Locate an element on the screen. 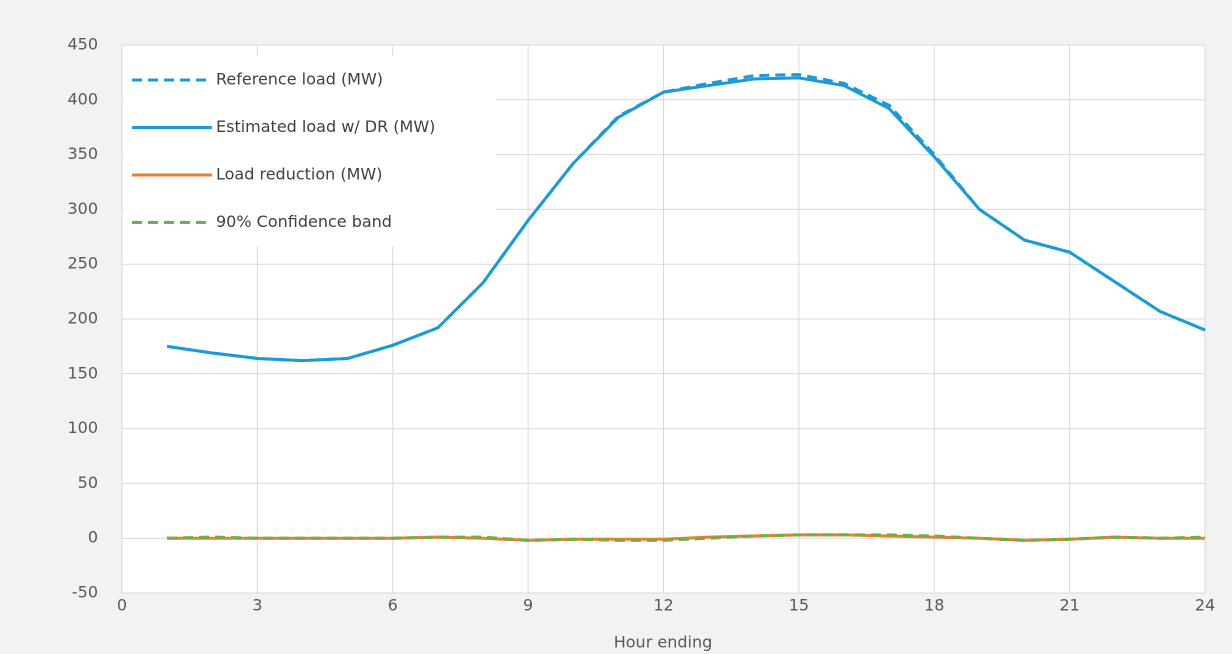 This screenshot has width=1232, height=654. x-tick-label: 18 is located at coordinates (934, 605).